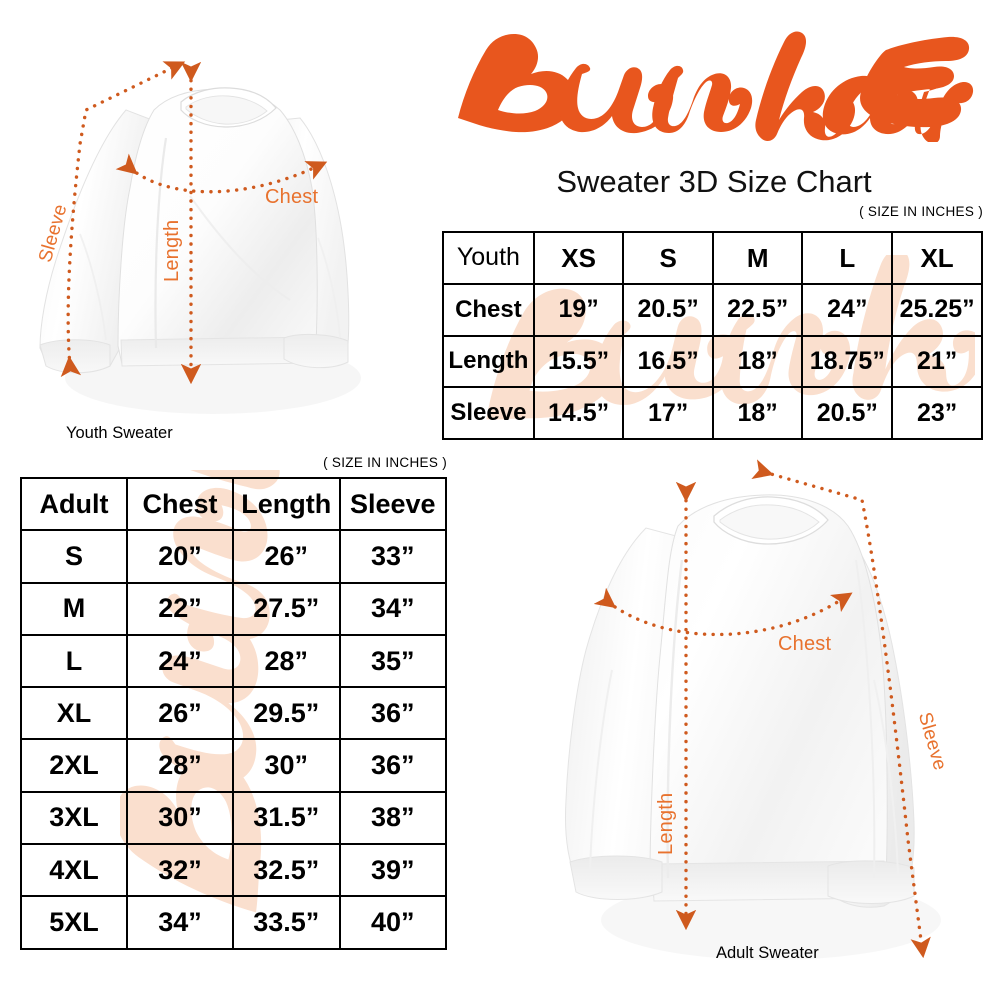 Image resolution: width=1000 pixels, height=1000 pixels. Describe the element at coordinates (393, 713) in the screenshot. I see `adult-xl-sleeve: 36”` at that location.